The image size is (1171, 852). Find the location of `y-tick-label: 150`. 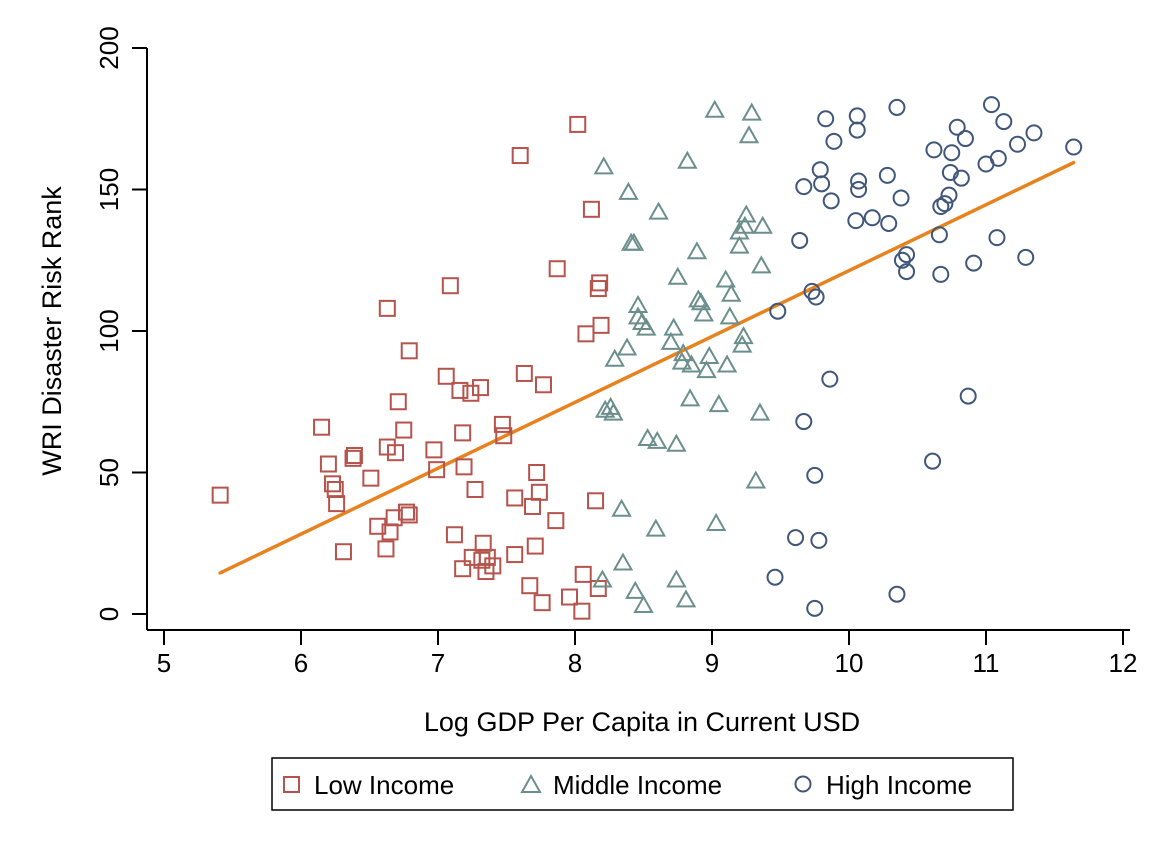

y-tick-label: 150 is located at coordinates (109, 189).